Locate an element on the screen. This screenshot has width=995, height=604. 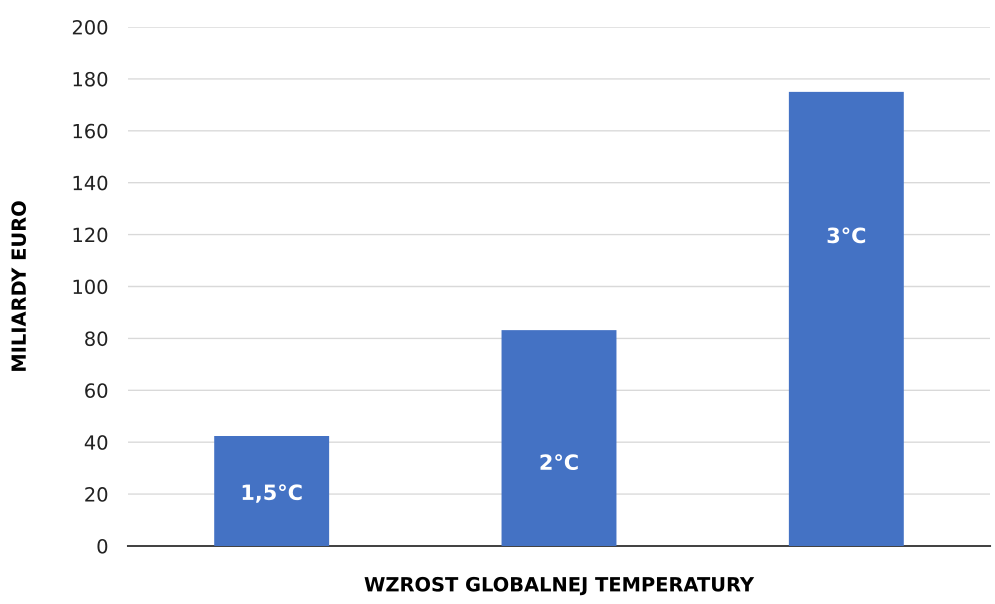
x-tick-label: 2°C is located at coordinates (559, 462).